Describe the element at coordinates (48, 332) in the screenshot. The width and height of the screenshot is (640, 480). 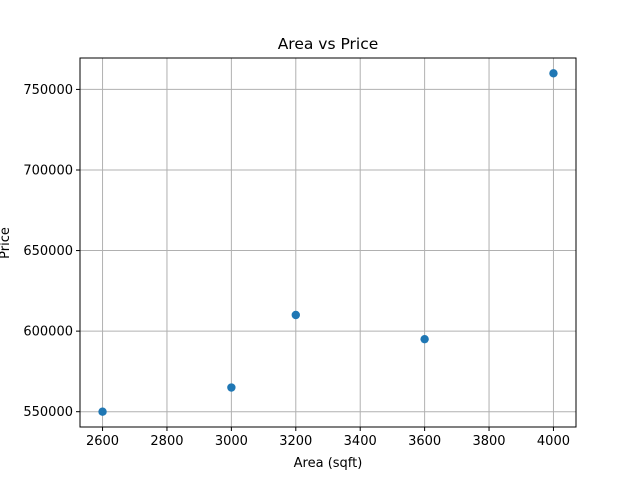
I see `y-tick-label: 600000` at that location.